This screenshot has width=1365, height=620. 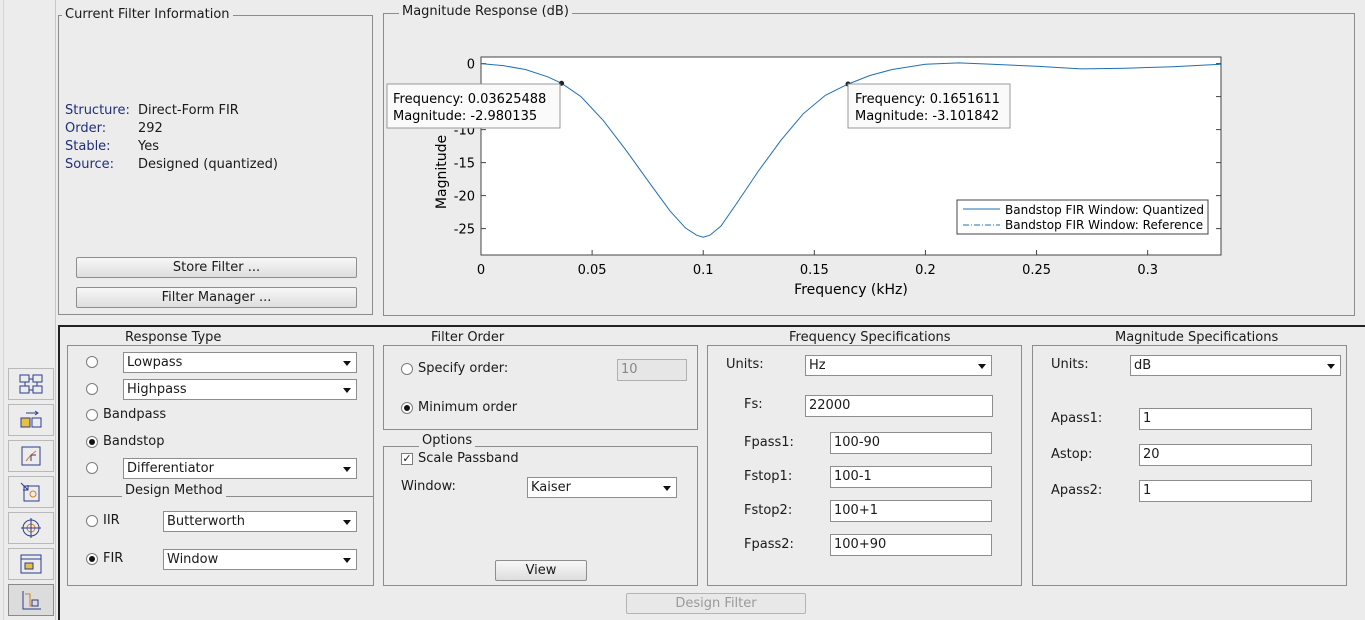 I want to click on apass1-input: 1, so click(x=1225, y=419).